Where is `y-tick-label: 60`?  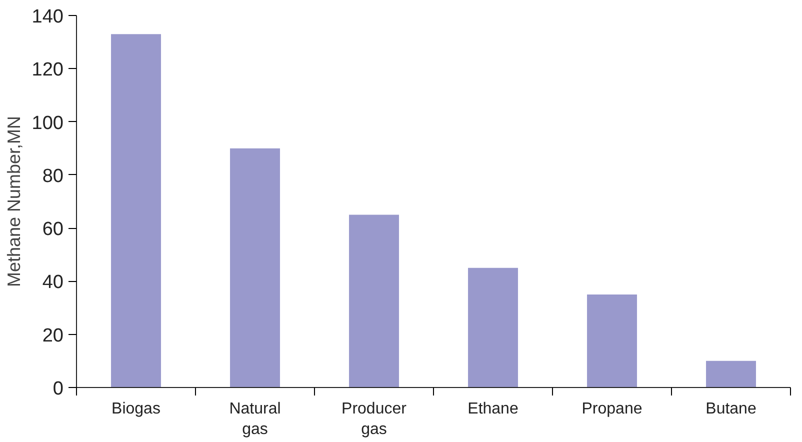 y-tick-label: 60 is located at coordinates (53, 229).